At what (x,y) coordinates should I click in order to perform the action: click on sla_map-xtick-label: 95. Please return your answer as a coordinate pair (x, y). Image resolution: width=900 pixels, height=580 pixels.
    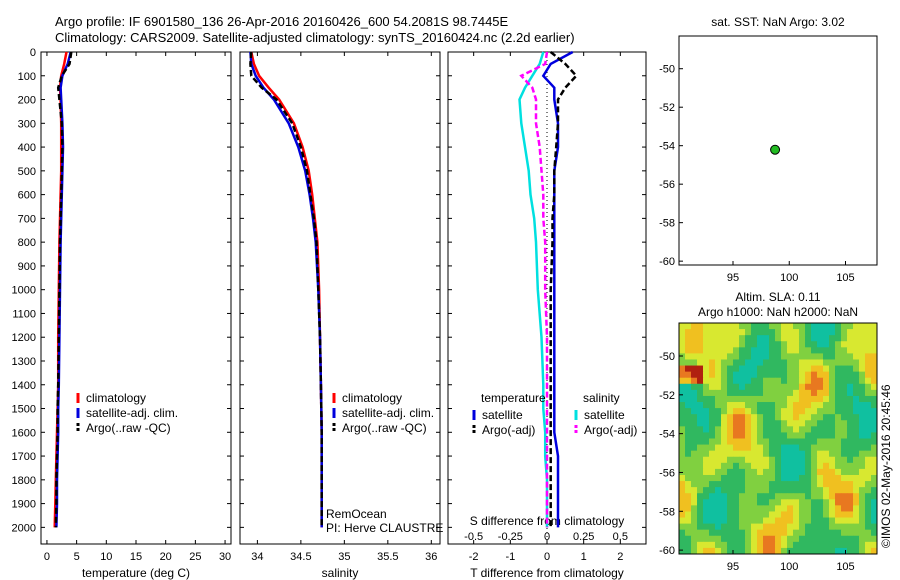
    Looking at the image, I should click on (733, 567).